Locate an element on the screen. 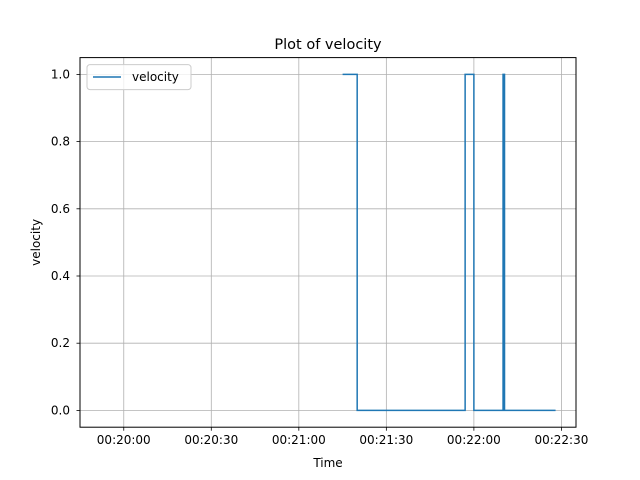 Image resolution: width=640 pixels, height=480 pixels. y-tick-label: 0.8 is located at coordinates (60, 142).